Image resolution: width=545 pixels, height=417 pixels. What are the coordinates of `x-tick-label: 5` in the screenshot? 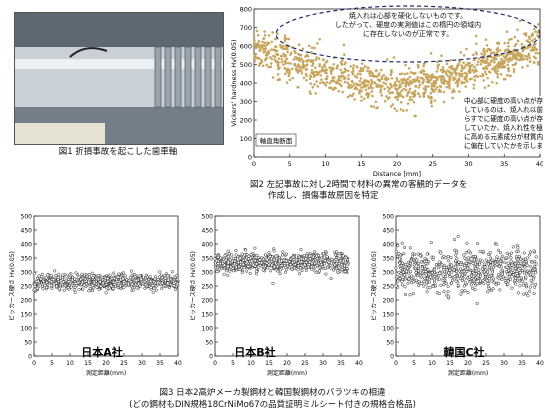 It's located at (233, 363).